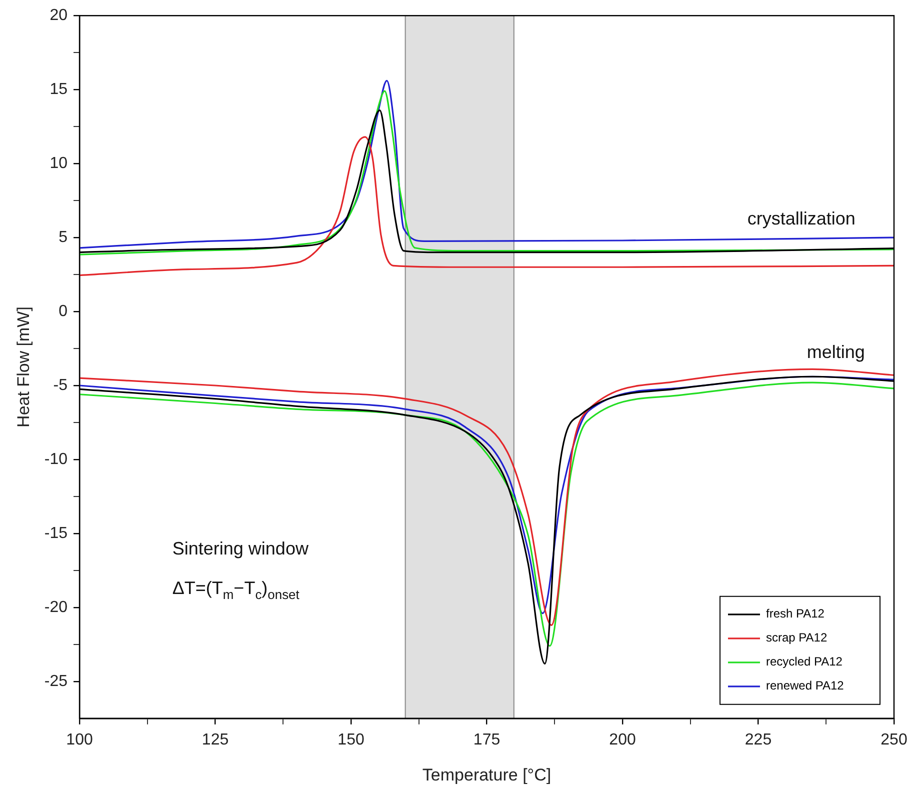  What do you see at coordinates (59, 15) in the screenshot?
I see `y-tick-label: 20` at bounding box center [59, 15].